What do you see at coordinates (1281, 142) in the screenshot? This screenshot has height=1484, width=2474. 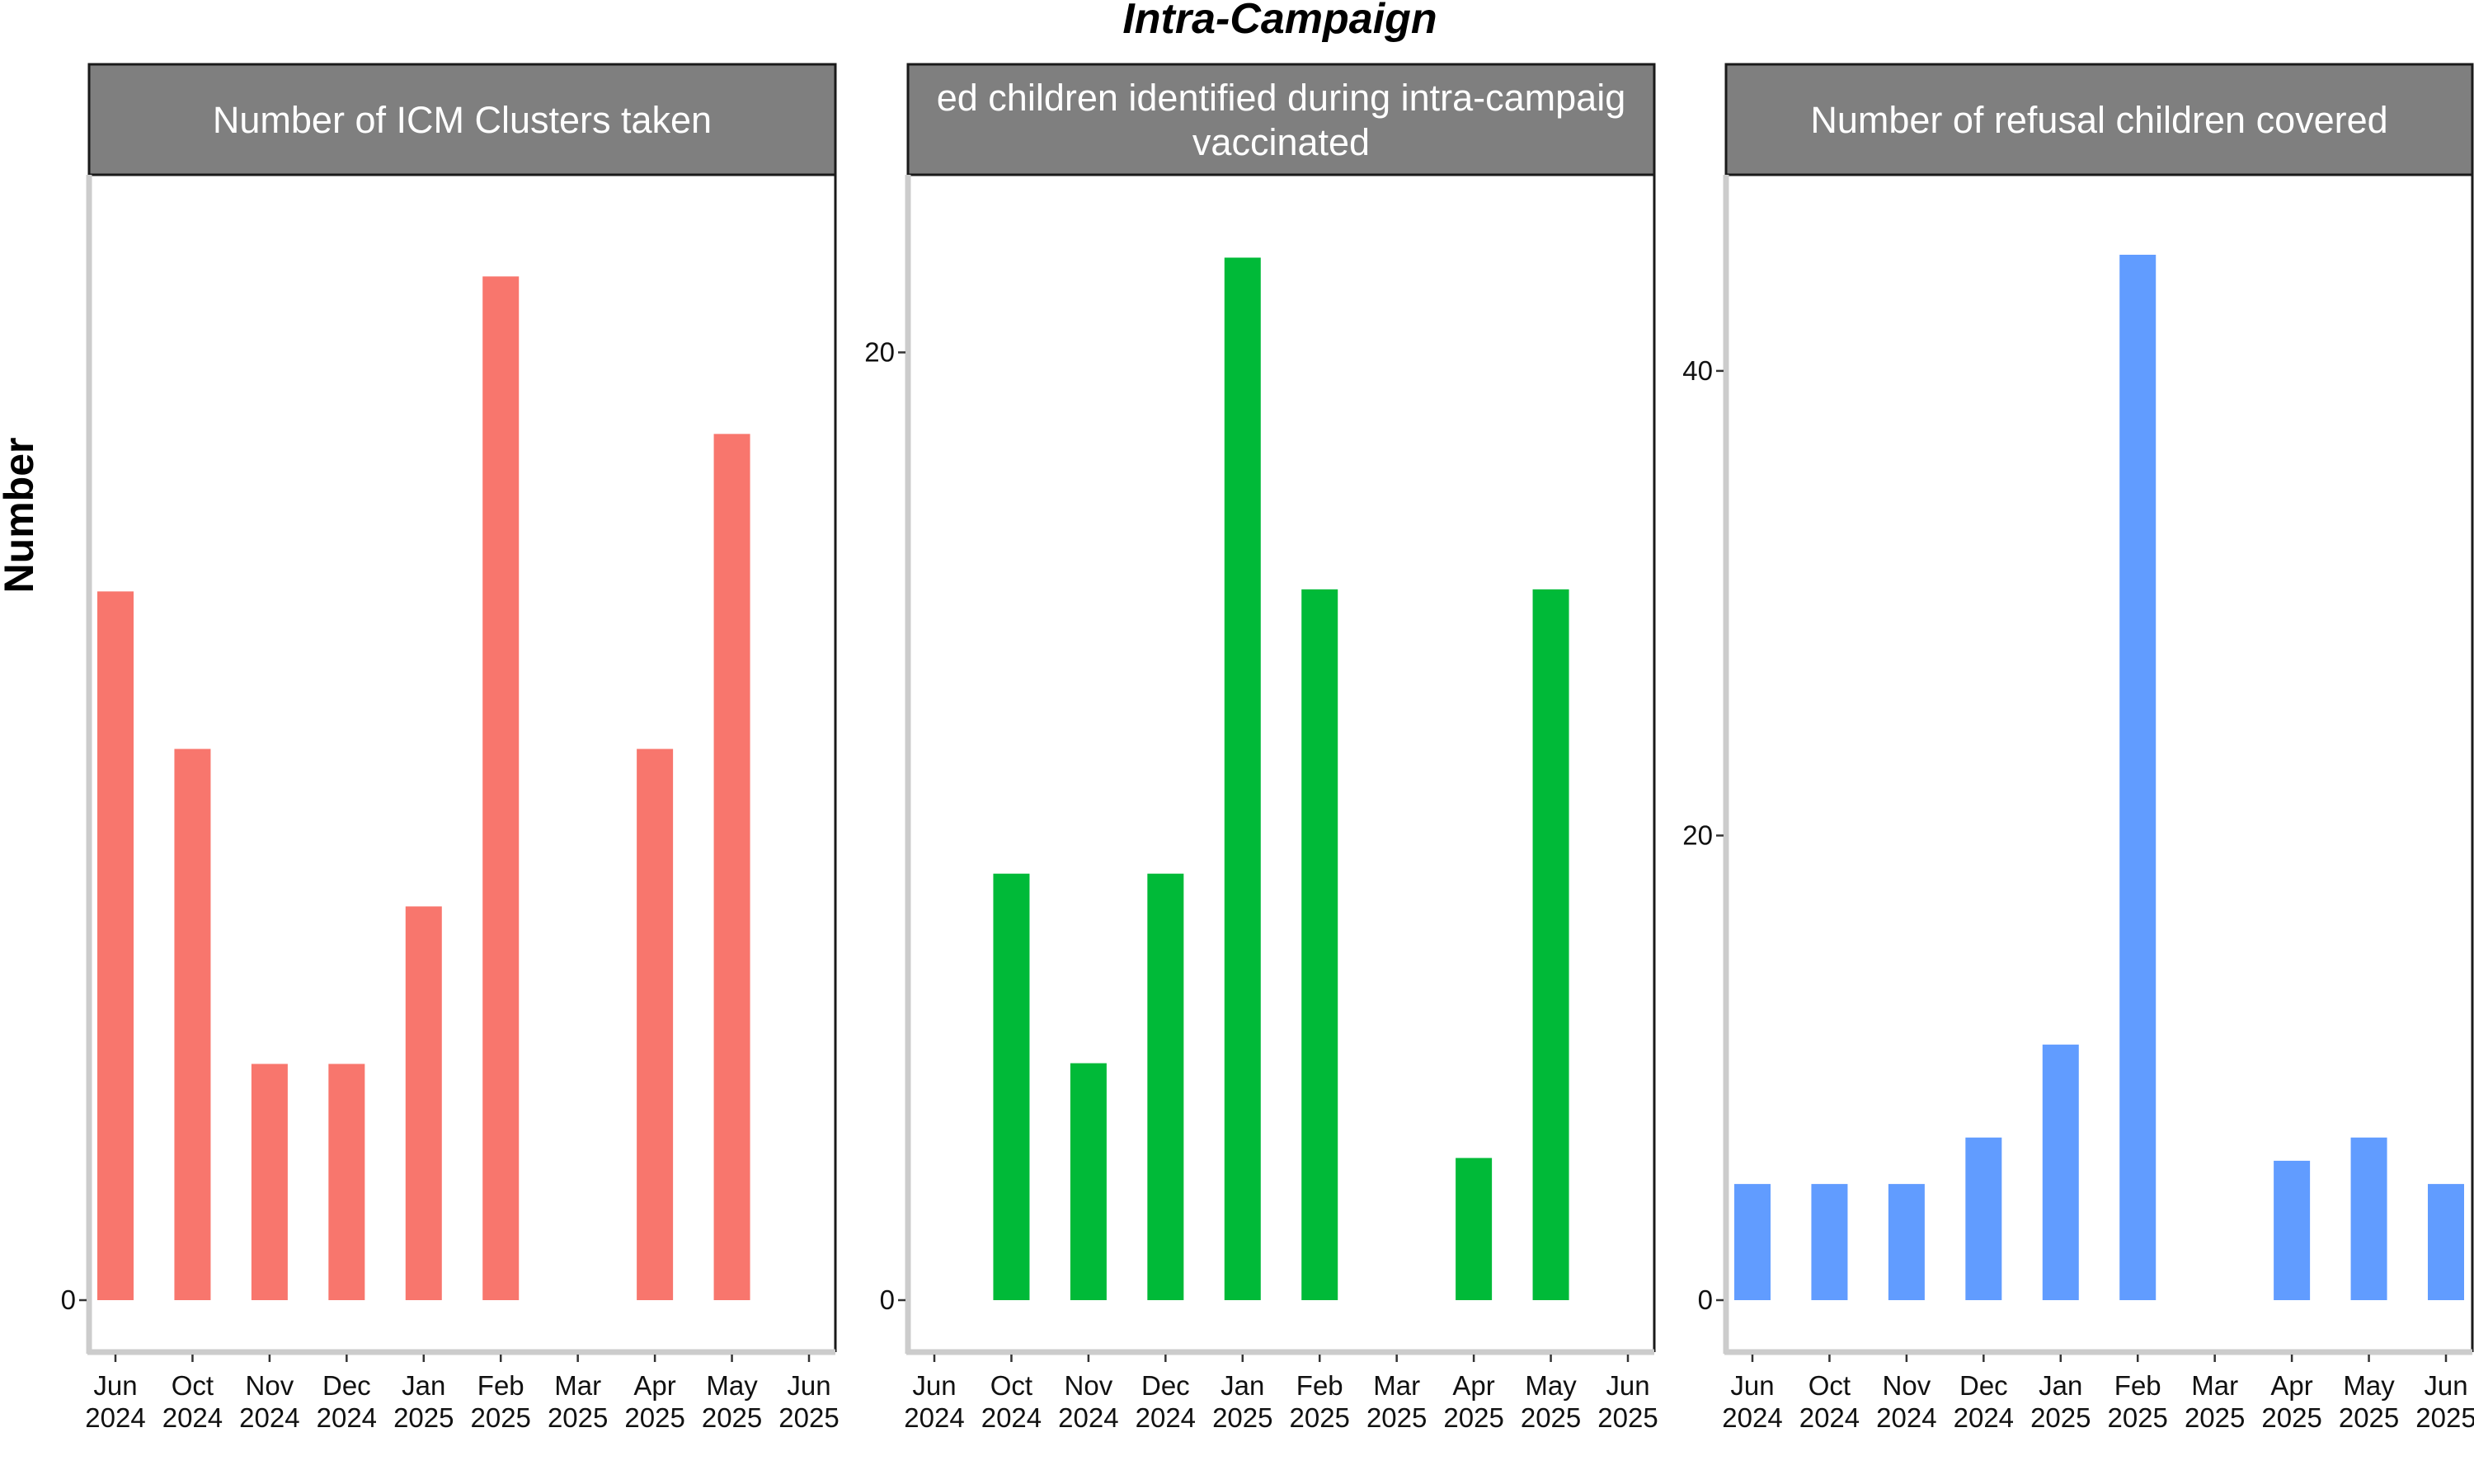 I see `facet-strip-text: vaccinated` at bounding box center [1281, 142].